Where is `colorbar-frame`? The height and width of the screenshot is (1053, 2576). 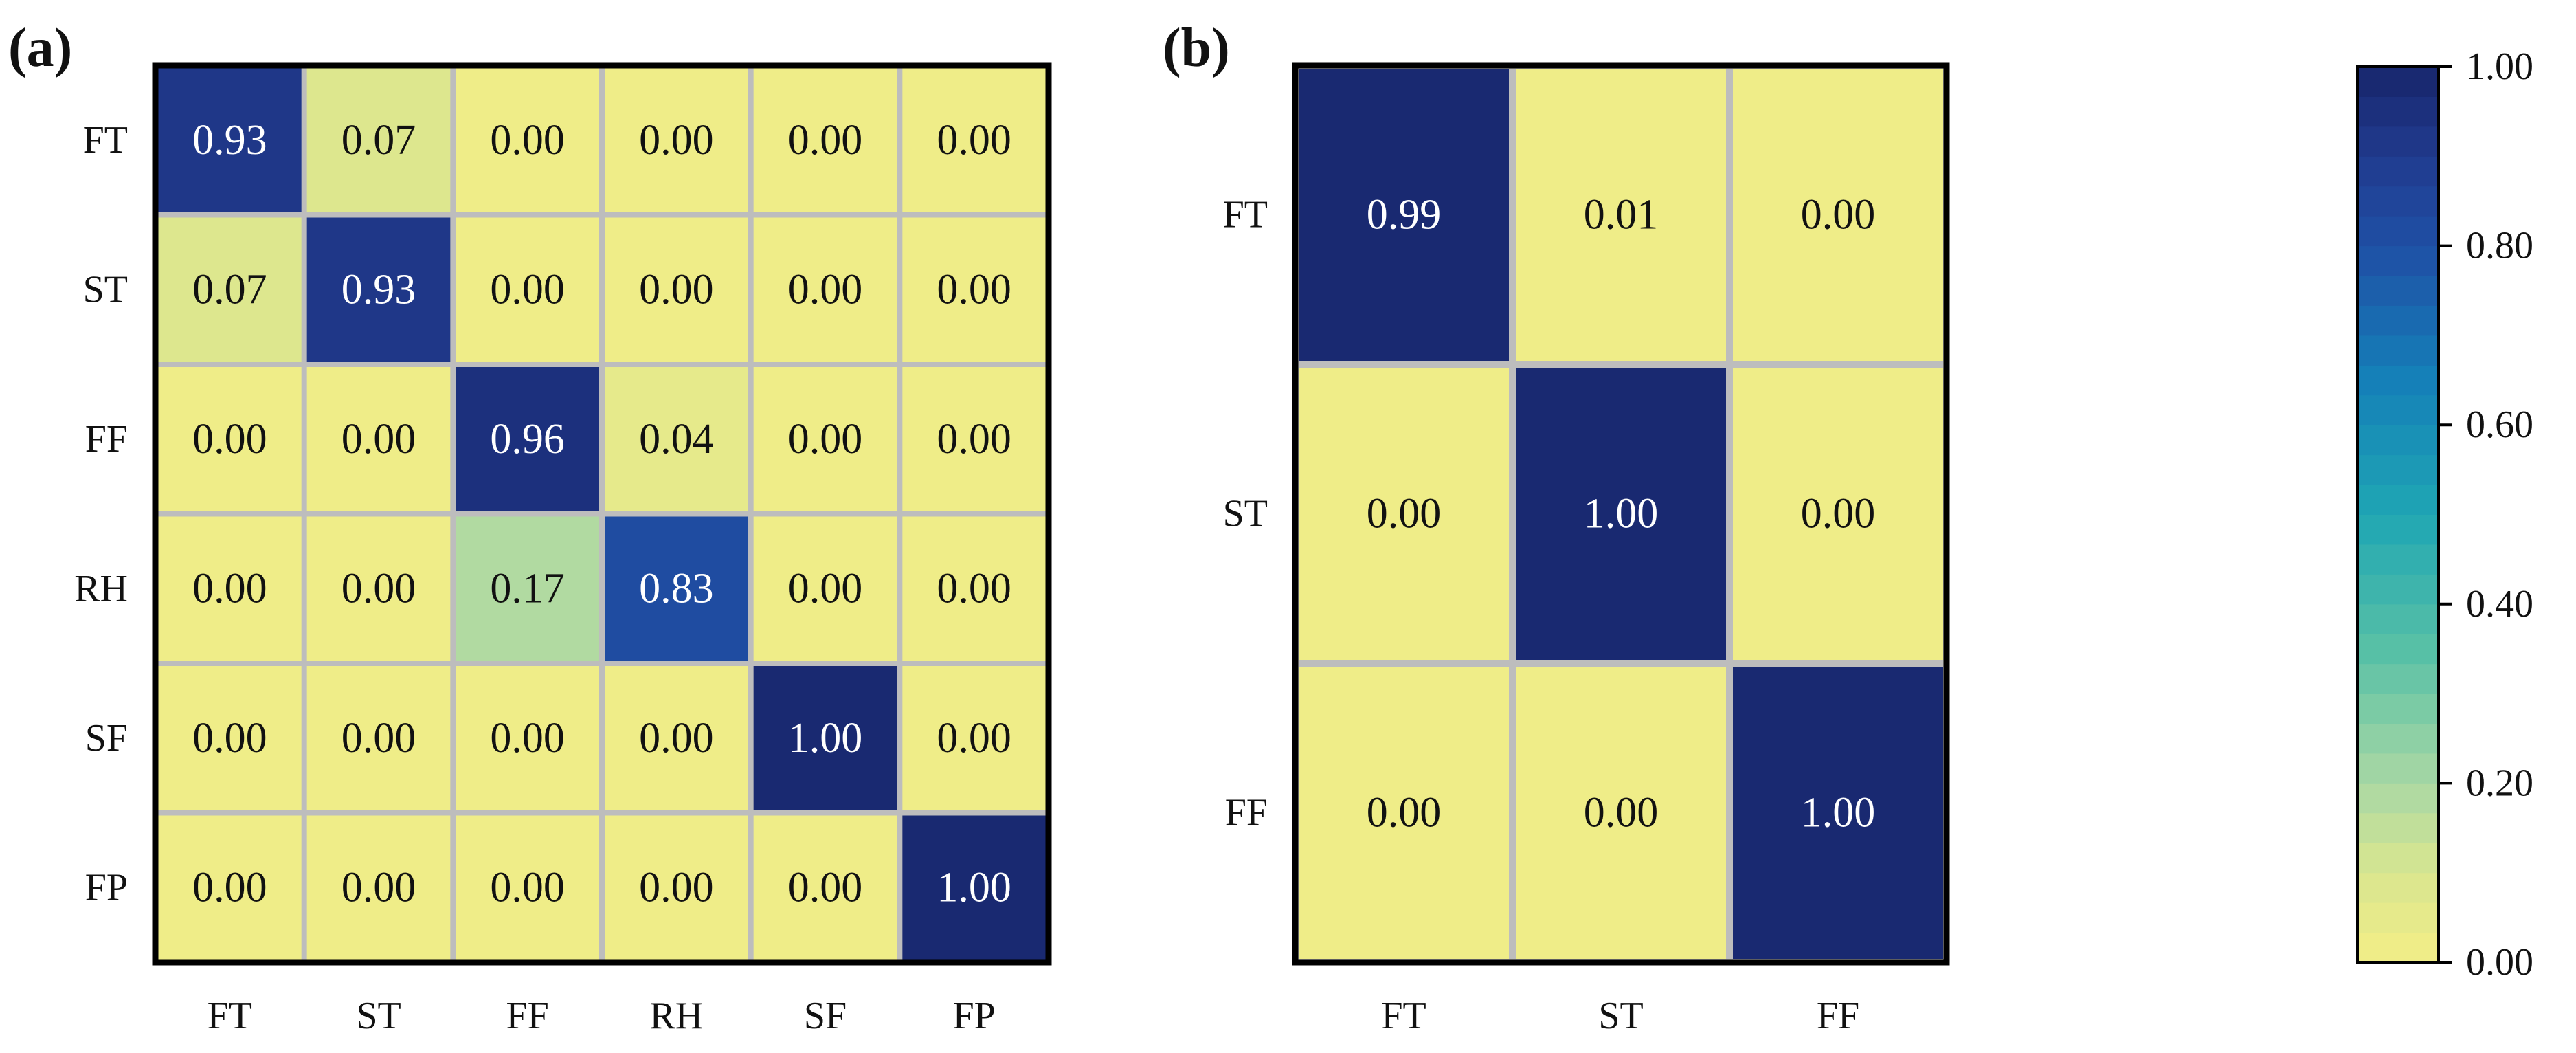 colorbar-frame is located at coordinates (2398, 514).